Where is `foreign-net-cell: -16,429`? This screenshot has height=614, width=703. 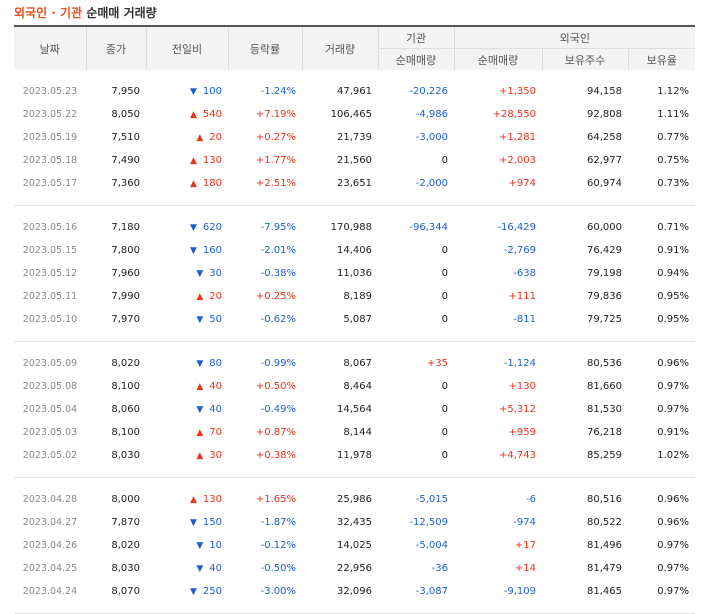 foreign-net-cell: -16,429 is located at coordinates (498, 227).